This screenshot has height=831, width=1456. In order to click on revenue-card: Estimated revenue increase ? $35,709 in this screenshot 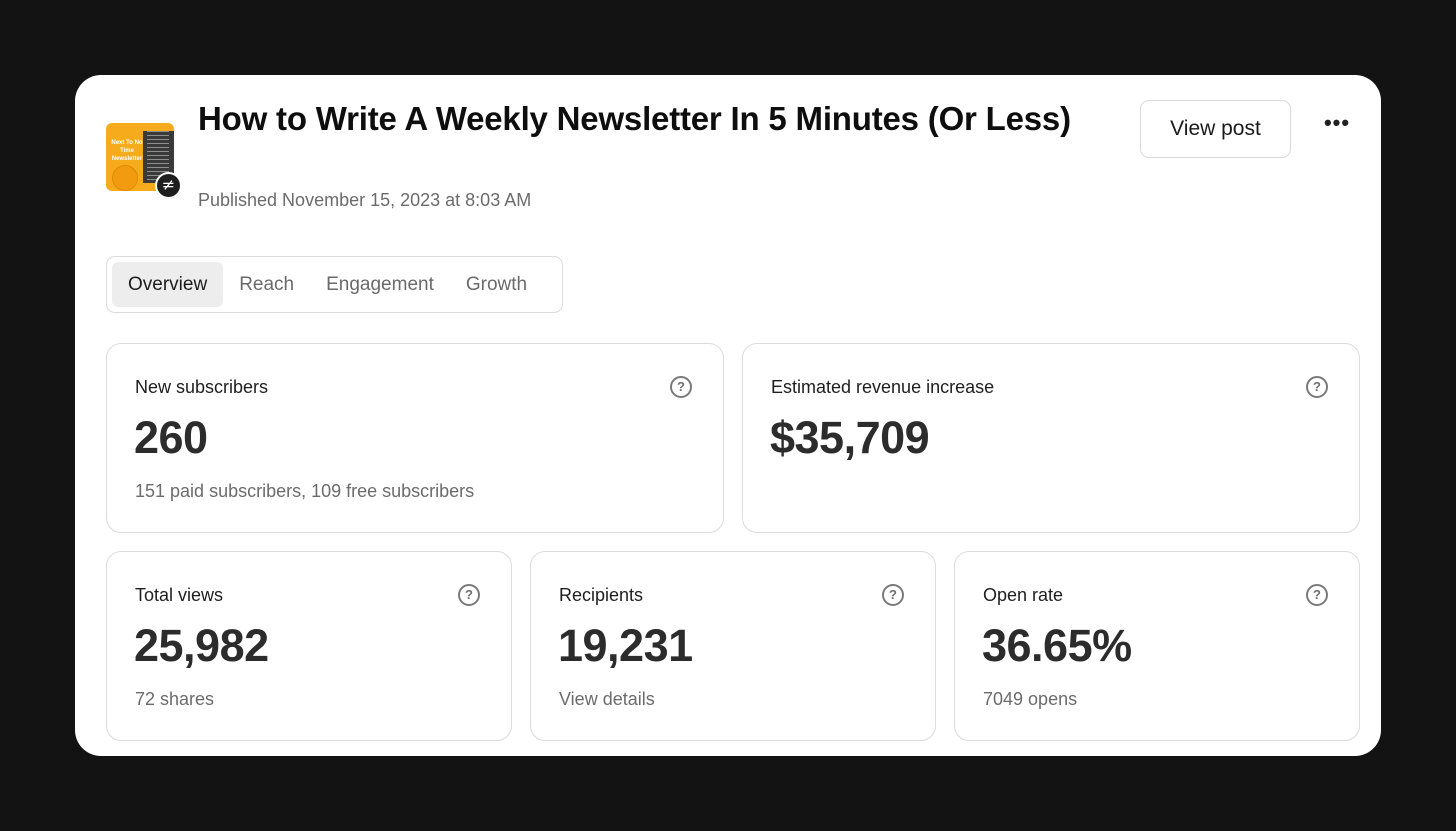, I will do `click(1051, 438)`.